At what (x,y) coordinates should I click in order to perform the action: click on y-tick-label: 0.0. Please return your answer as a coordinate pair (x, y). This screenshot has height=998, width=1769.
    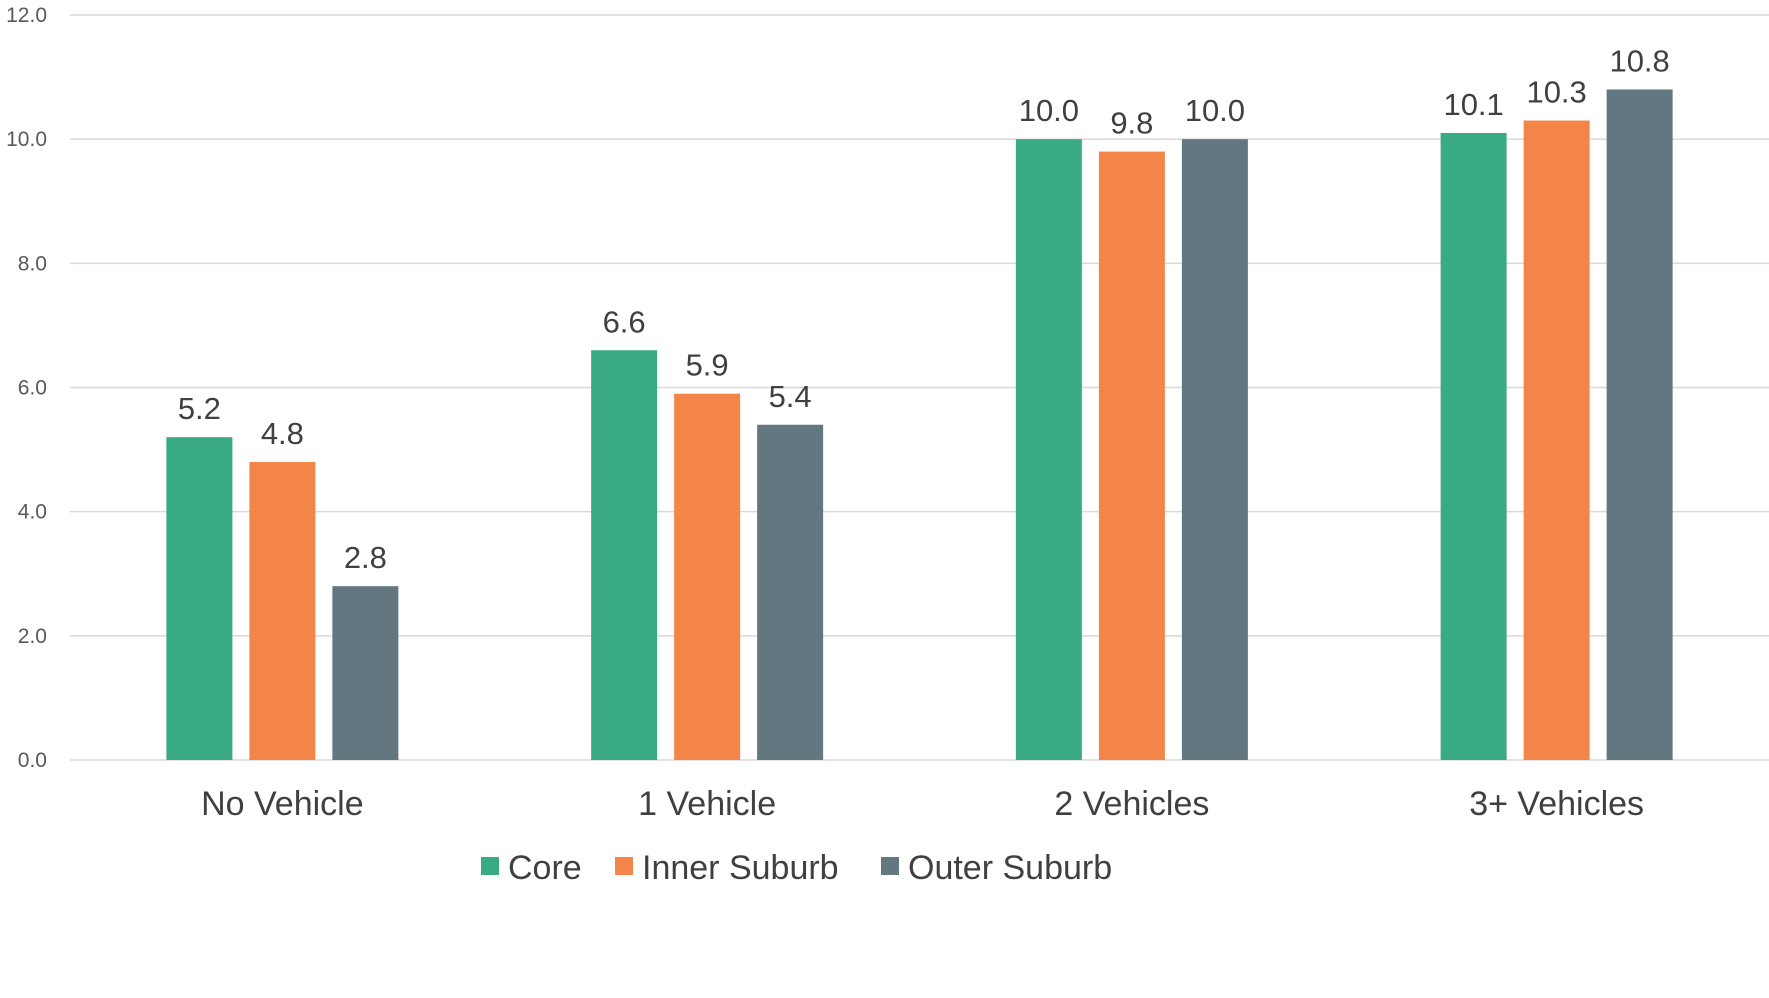
    Looking at the image, I should click on (32, 760).